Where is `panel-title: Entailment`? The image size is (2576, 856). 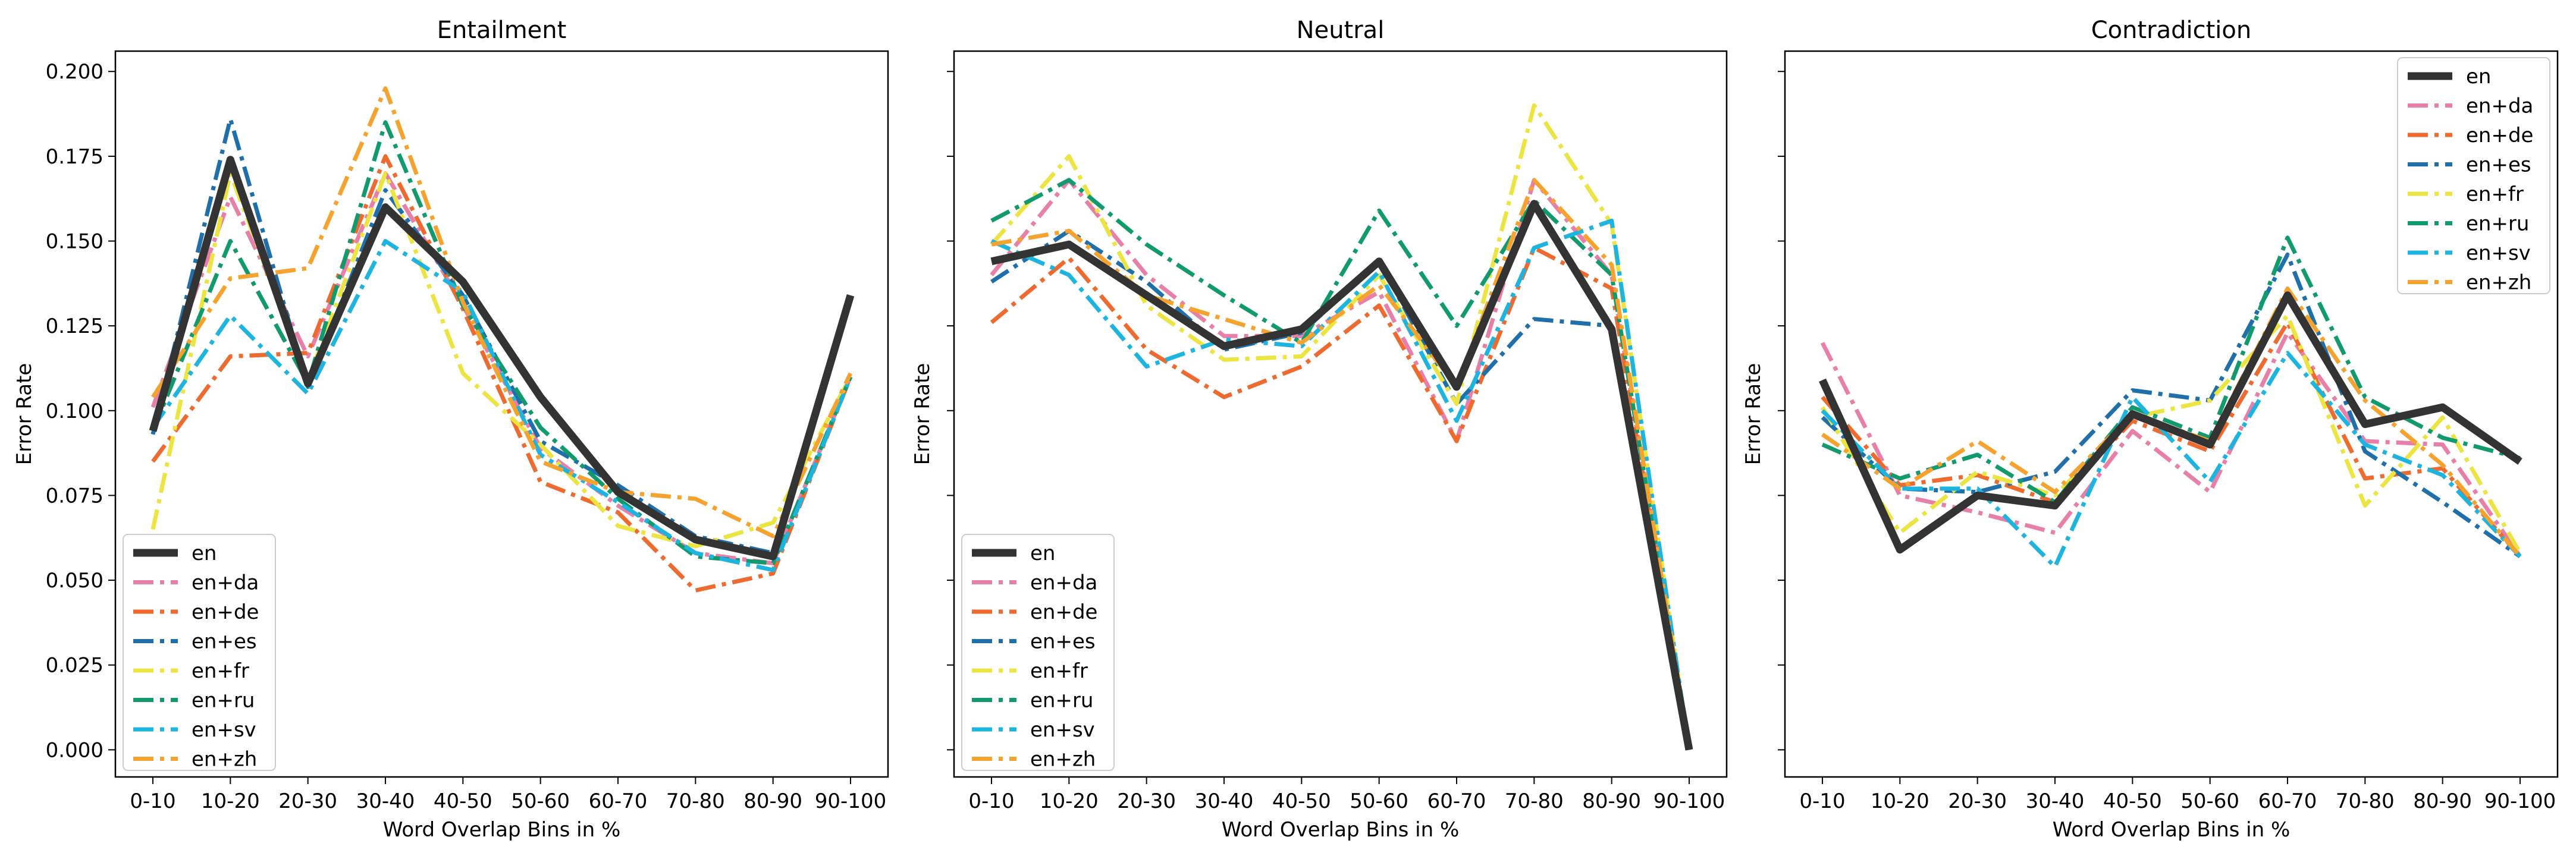 panel-title: Entailment is located at coordinates (502, 30).